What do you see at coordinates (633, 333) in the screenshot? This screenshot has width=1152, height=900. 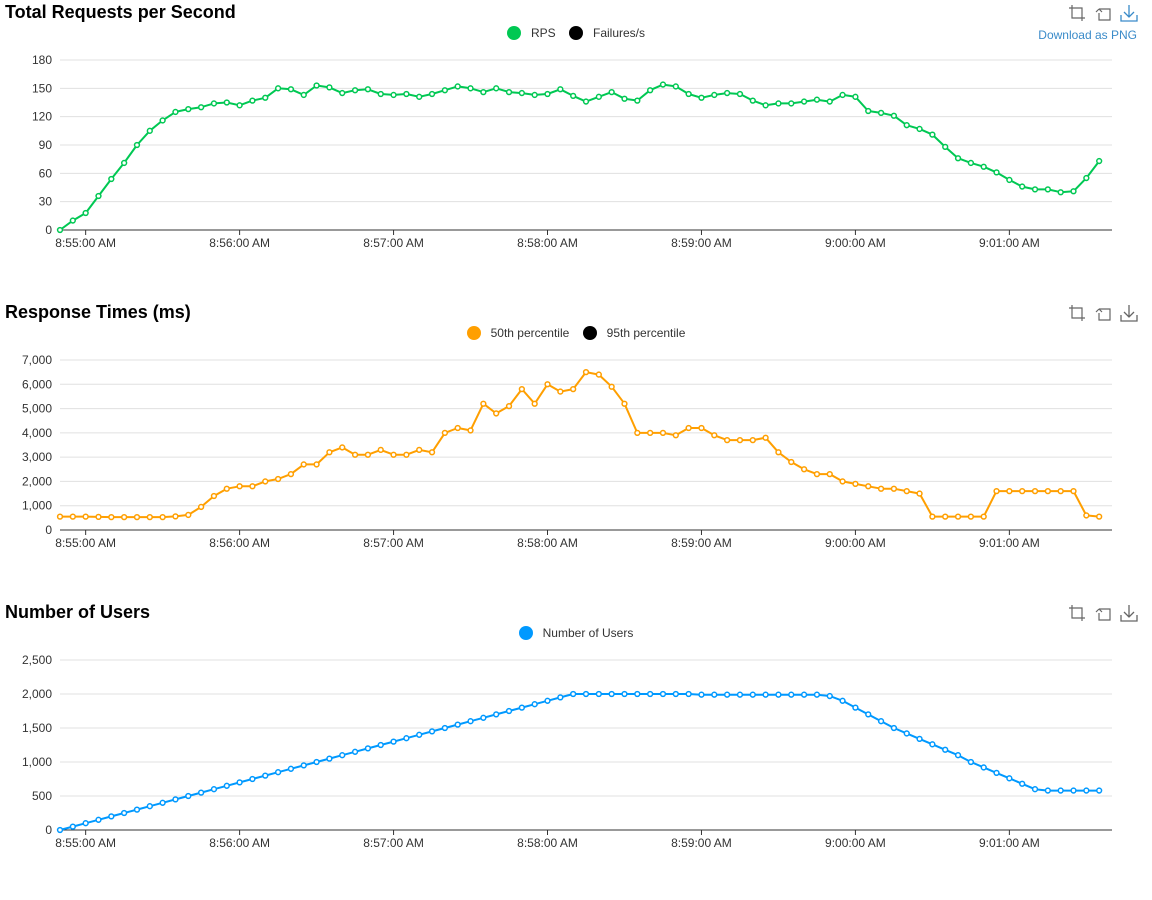 I see `legend-item-p95: 95th percentile` at bounding box center [633, 333].